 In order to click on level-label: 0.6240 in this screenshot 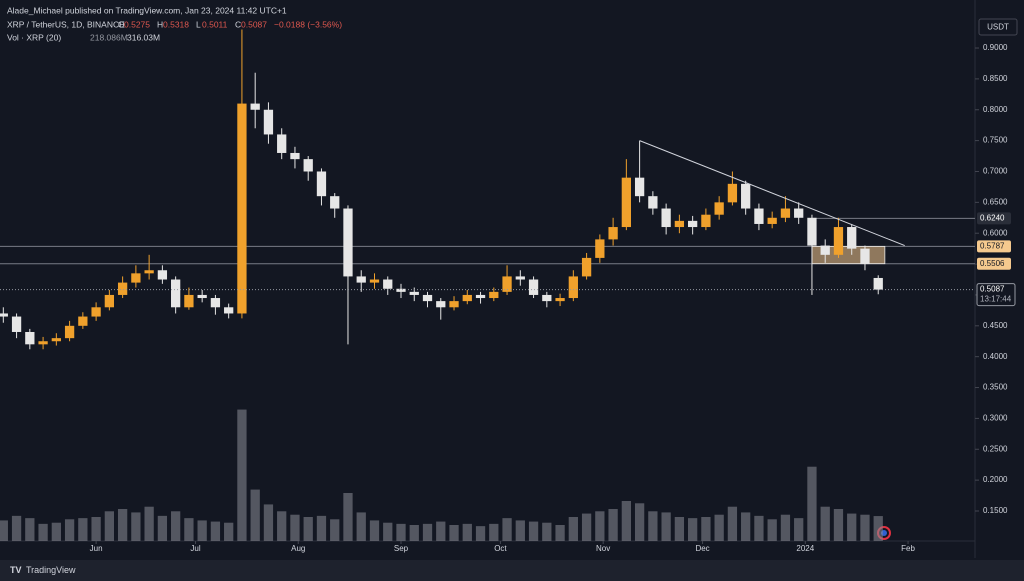, I will do `click(992, 218)`.